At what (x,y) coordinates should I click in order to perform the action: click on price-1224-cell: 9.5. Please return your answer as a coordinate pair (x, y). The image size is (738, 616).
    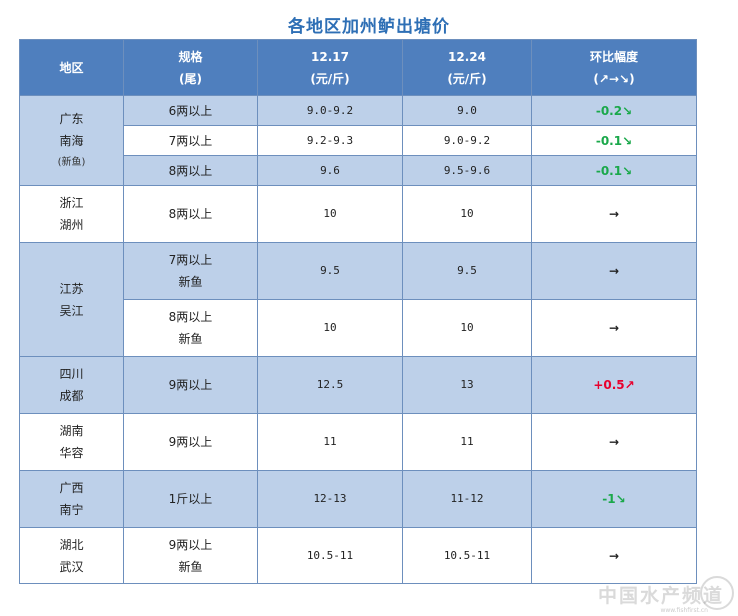
    Looking at the image, I should click on (467, 271).